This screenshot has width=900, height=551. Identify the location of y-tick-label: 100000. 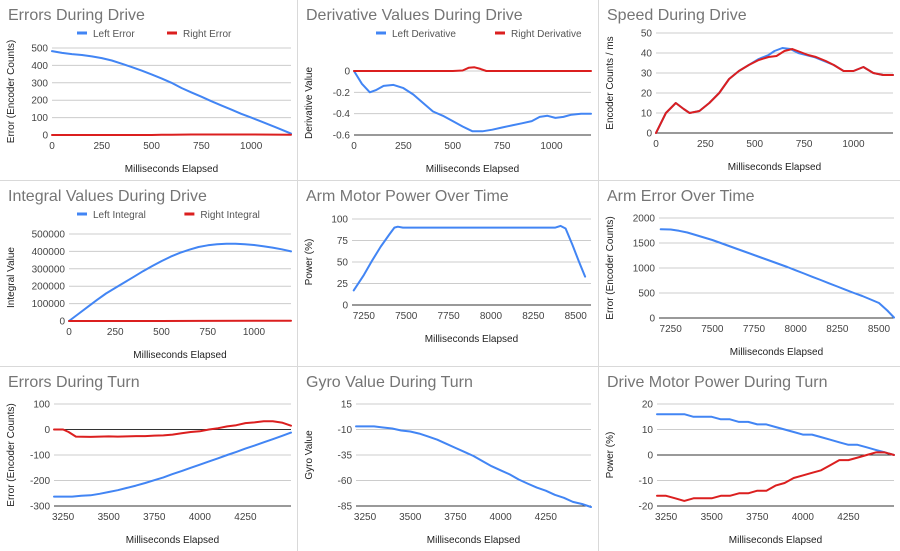
(49, 304).